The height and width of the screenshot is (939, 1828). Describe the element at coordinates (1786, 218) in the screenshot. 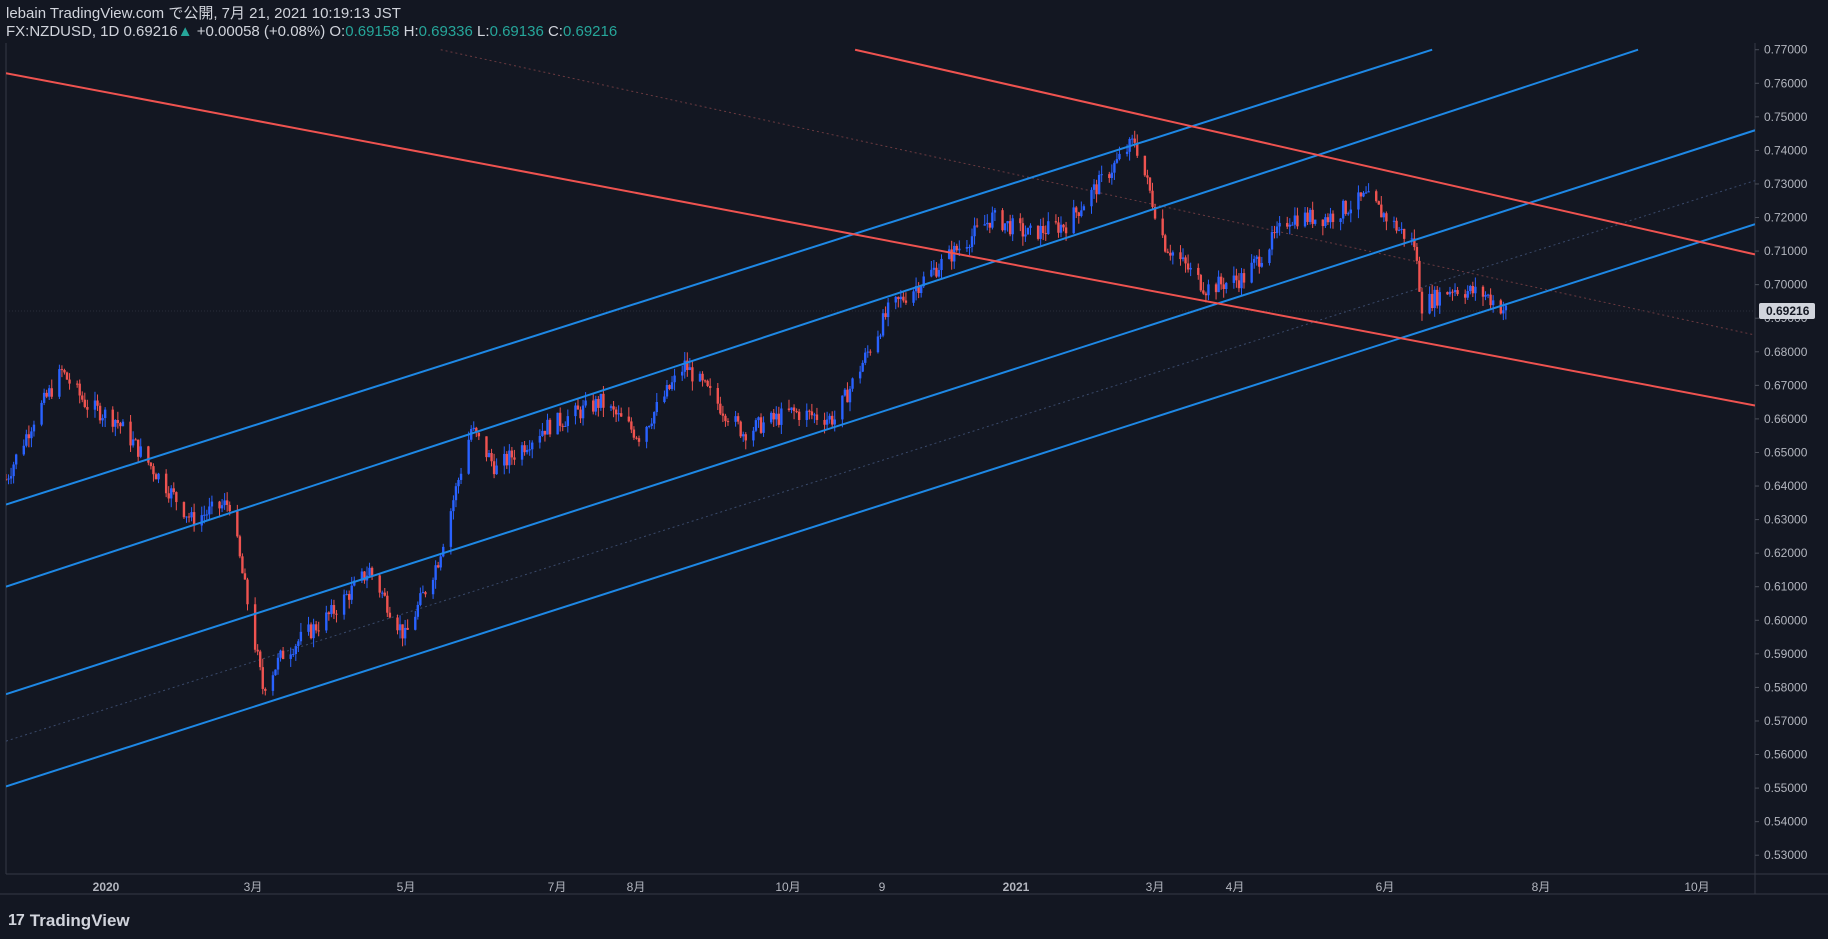

I see `y-tick-label: 0.72000` at that location.